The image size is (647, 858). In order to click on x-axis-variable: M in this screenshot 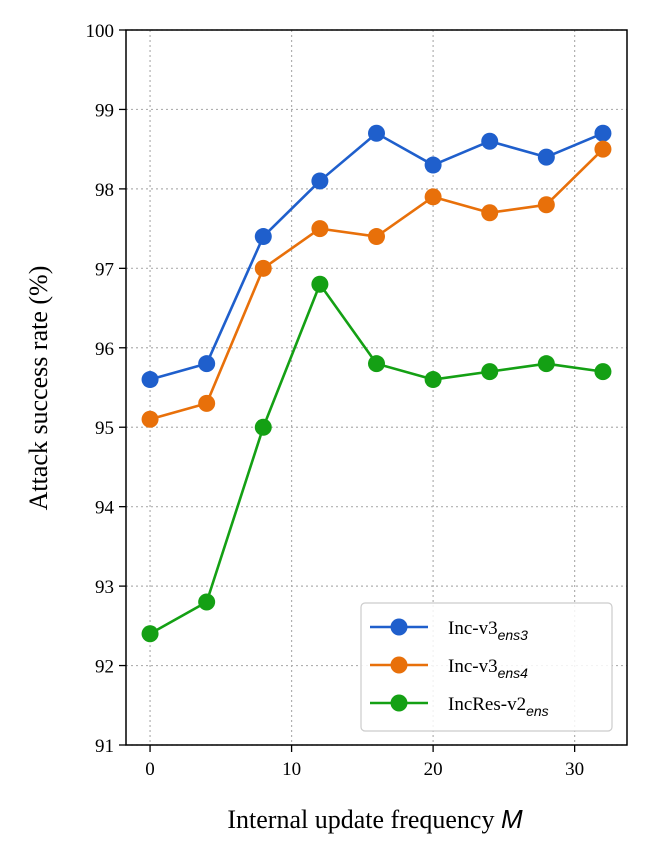, I will do `click(512, 819)`.